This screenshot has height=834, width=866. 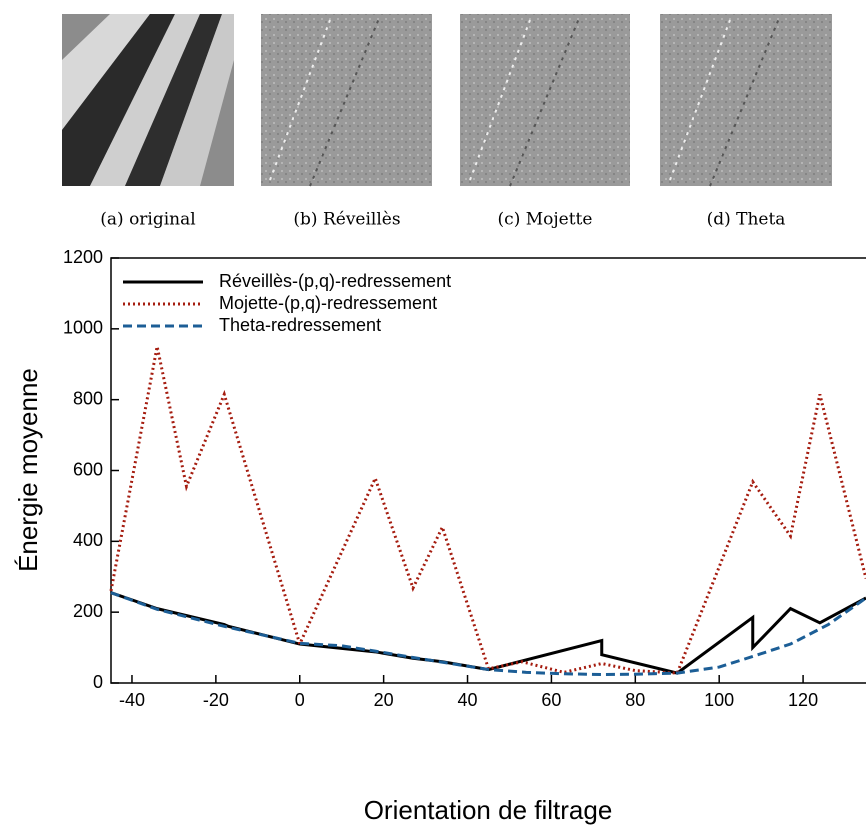 I want to click on x-tick-label: 60, so click(x=551, y=700).